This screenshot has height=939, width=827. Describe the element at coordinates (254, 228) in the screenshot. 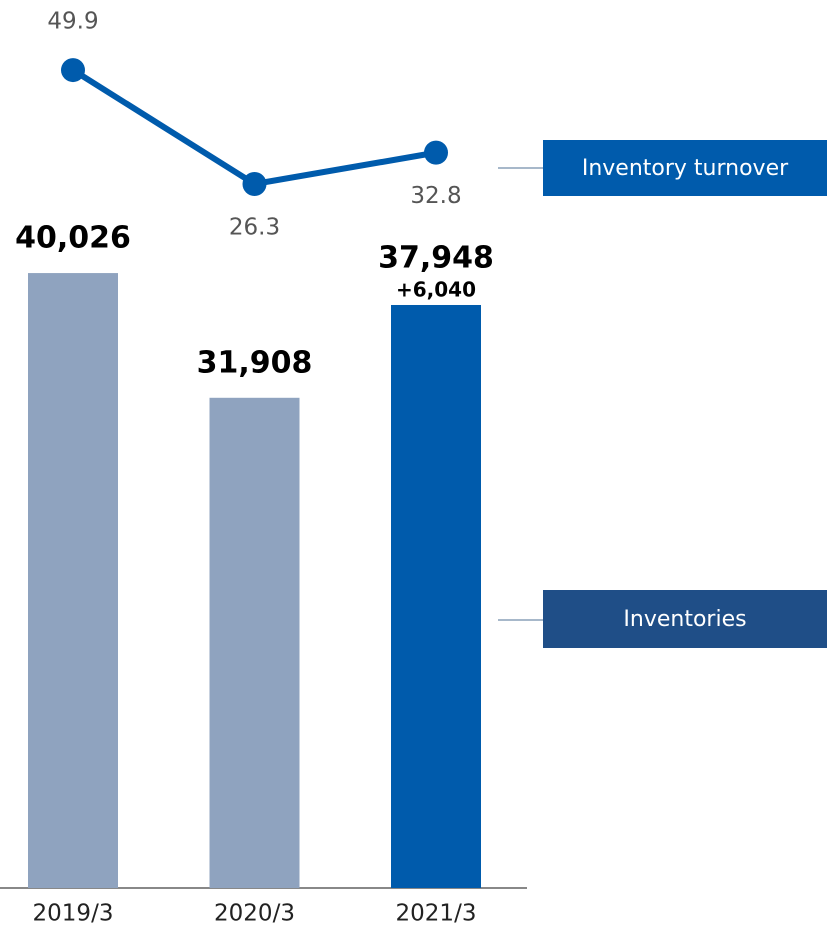

I see `line-value-label: 26.3` at that location.